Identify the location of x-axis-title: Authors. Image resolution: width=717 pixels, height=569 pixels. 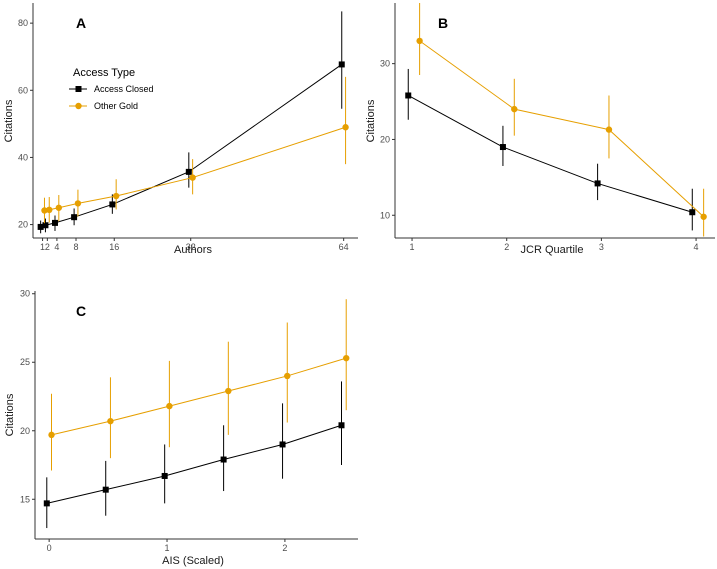
(193, 250).